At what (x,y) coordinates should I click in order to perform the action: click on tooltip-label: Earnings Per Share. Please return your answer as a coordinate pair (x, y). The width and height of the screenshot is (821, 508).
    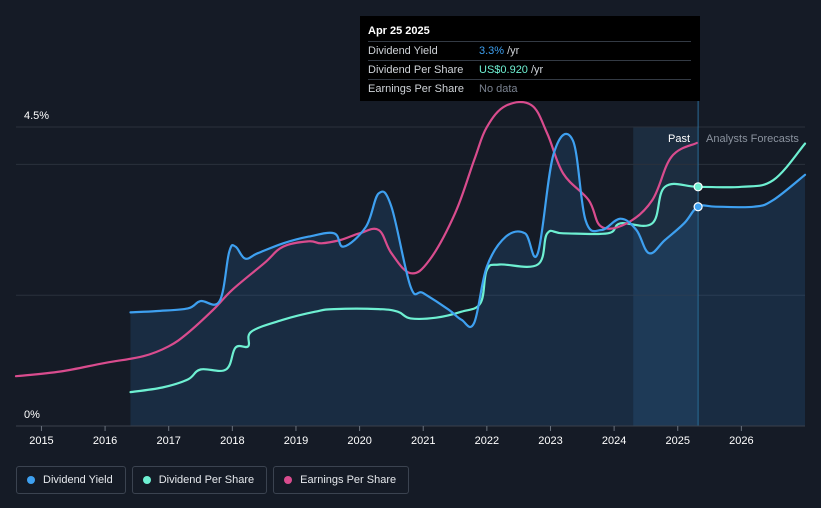
    Looking at the image, I should click on (416, 89).